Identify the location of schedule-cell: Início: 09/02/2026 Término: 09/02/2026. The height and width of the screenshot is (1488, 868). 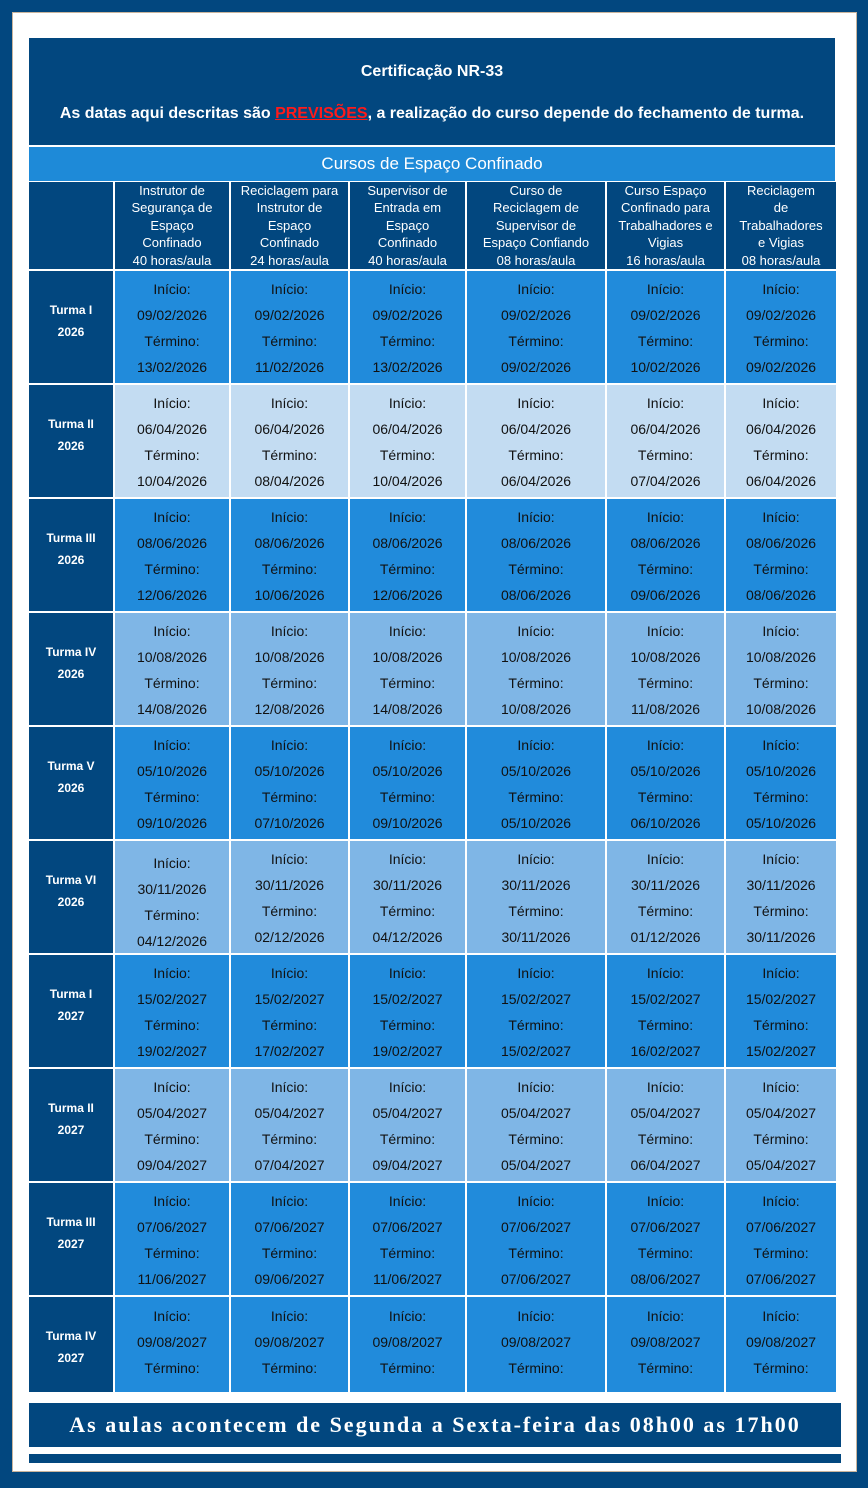
(536, 327).